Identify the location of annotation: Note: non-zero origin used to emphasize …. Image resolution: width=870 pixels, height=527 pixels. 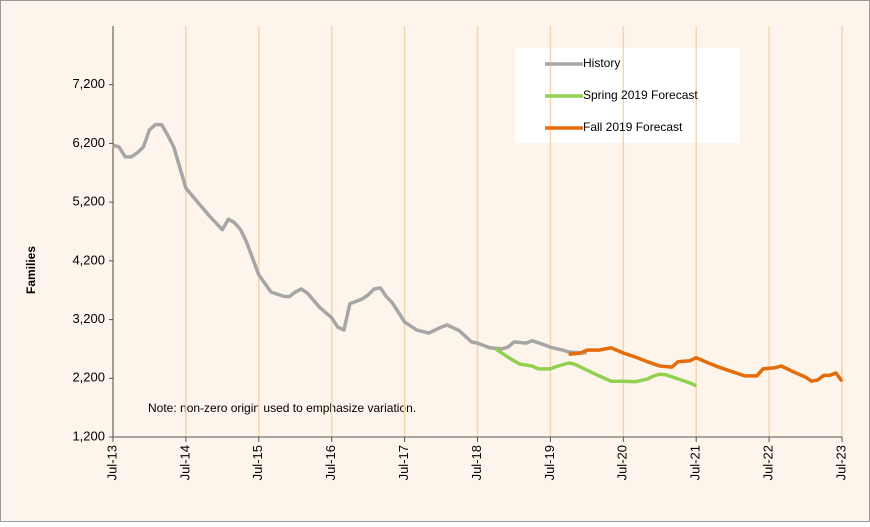
(282, 408).